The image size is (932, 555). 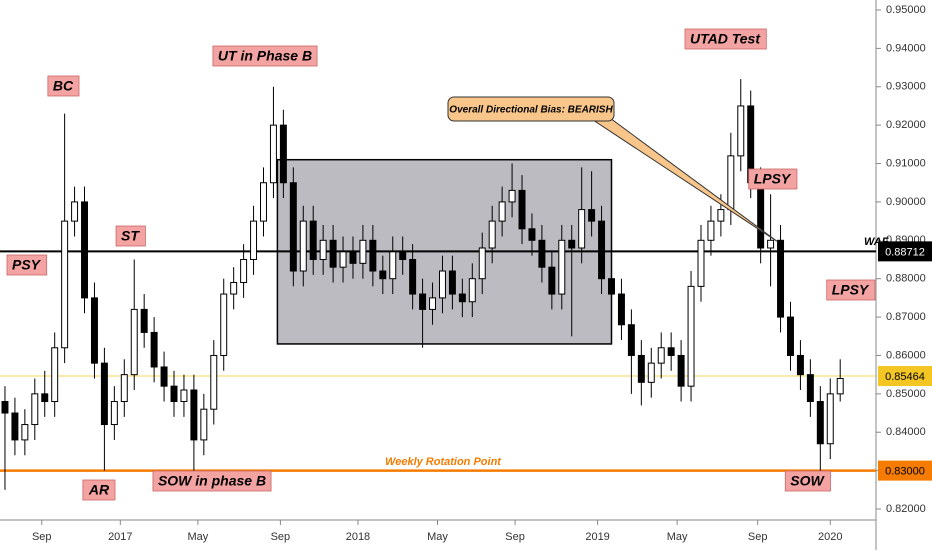 What do you see at coordinates (906, 202) in the screenshot?
I see `y-tick-label: 0.90000` at bounding box center [906, 202].